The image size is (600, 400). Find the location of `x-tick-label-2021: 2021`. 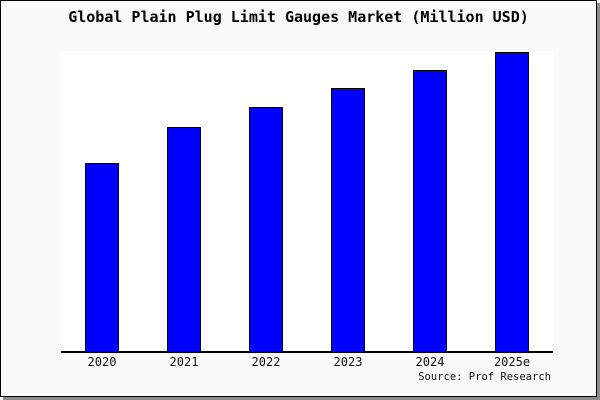

x-tick-label-2021: 2021 is located at coordinates (184, 362).